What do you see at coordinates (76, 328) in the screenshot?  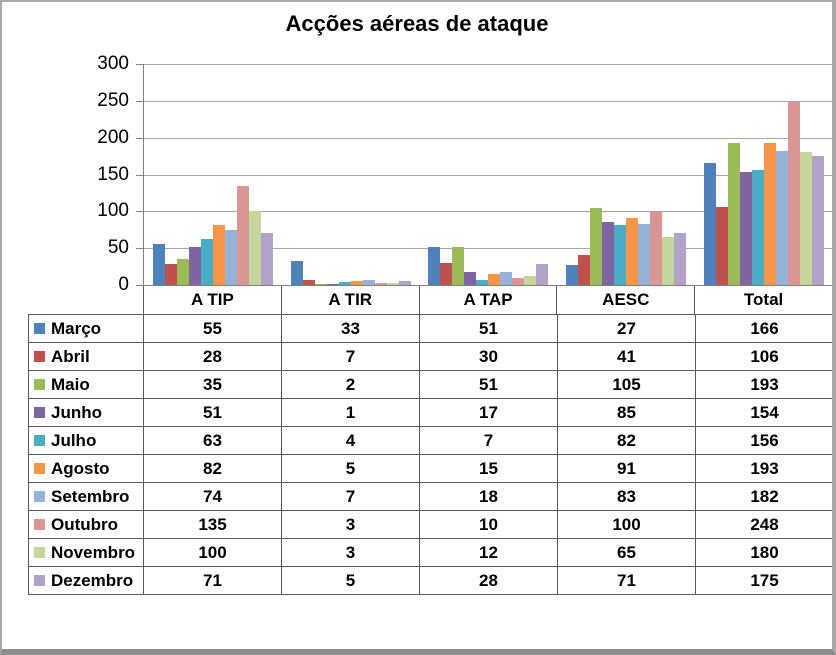 I see `series-label: Março` at bounding box center [76, 328].